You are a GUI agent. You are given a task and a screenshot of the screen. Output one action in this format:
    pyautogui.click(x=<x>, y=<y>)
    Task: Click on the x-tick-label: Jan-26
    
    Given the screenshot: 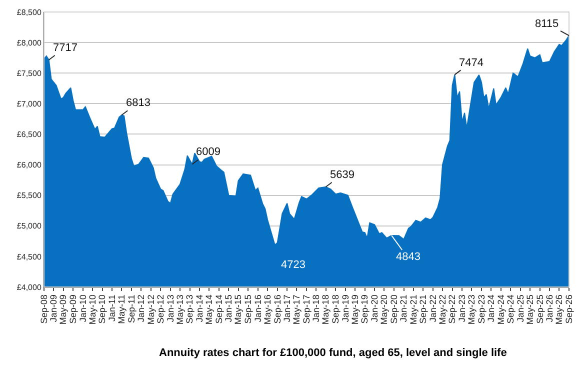 What is the action you would take?
    pyautogui.click(x=549, y=308)
    